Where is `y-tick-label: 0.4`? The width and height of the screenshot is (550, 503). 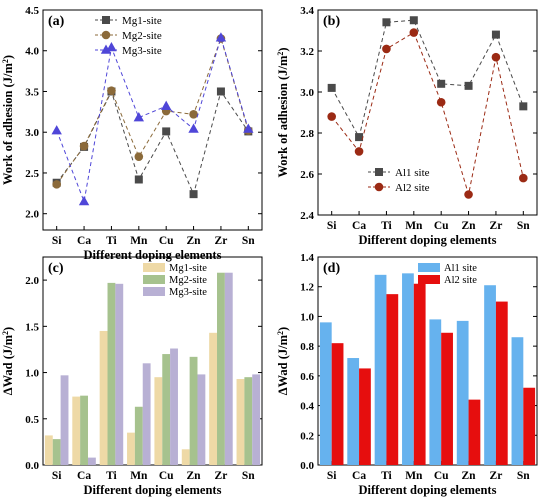
y-tick-label: 0.4 is located at coordinates (307, 407).